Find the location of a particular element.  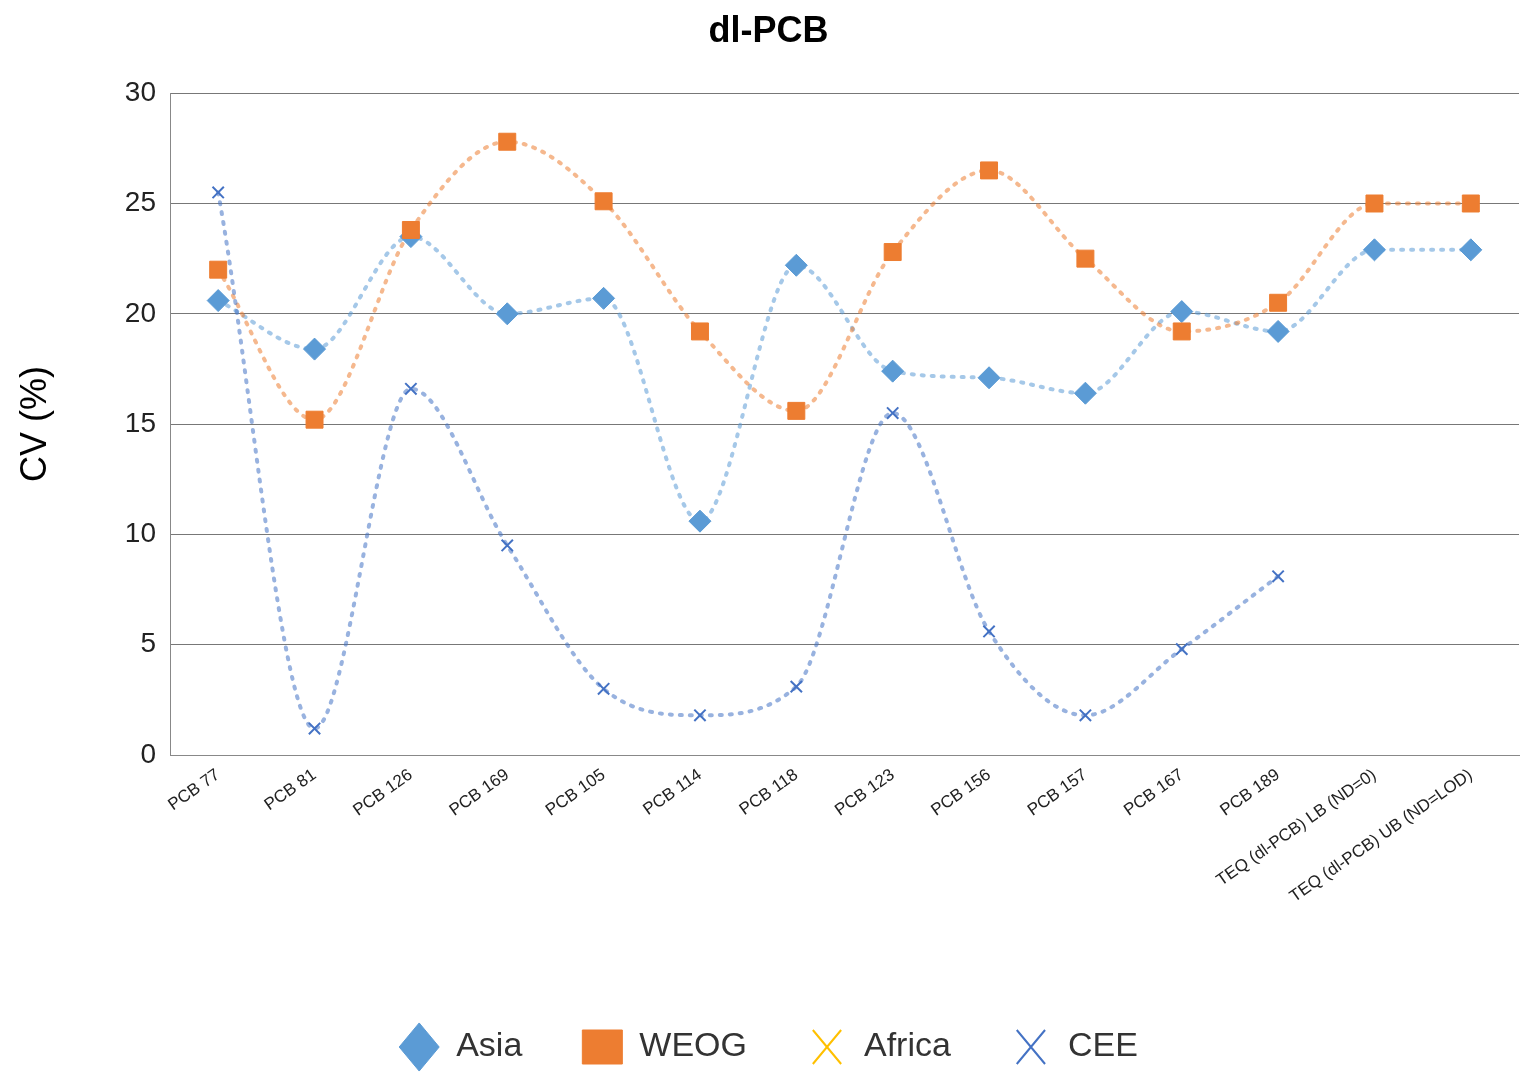

y-tick-label: 5 is located at coordinates (148, 643).